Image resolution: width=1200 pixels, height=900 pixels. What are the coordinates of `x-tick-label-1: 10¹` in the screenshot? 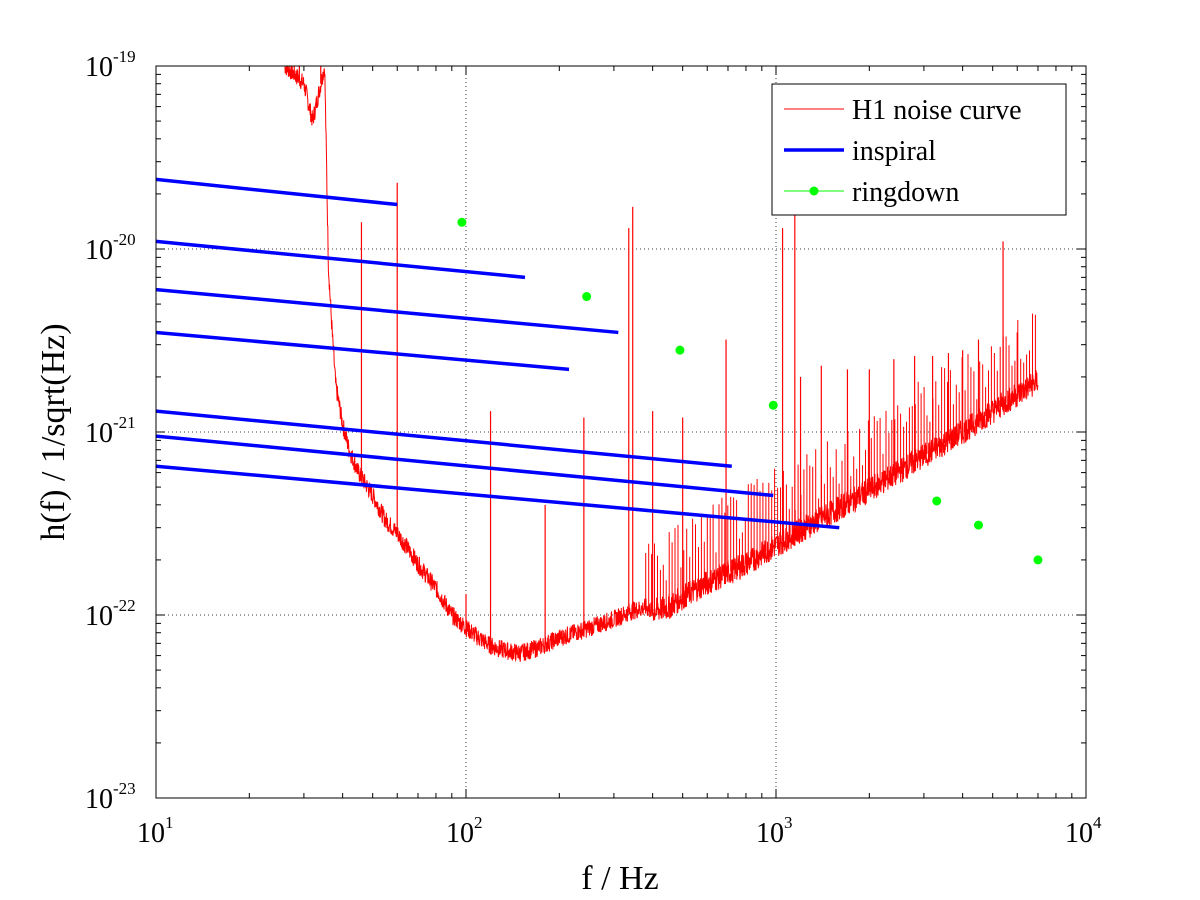 It's located at (155, 831).